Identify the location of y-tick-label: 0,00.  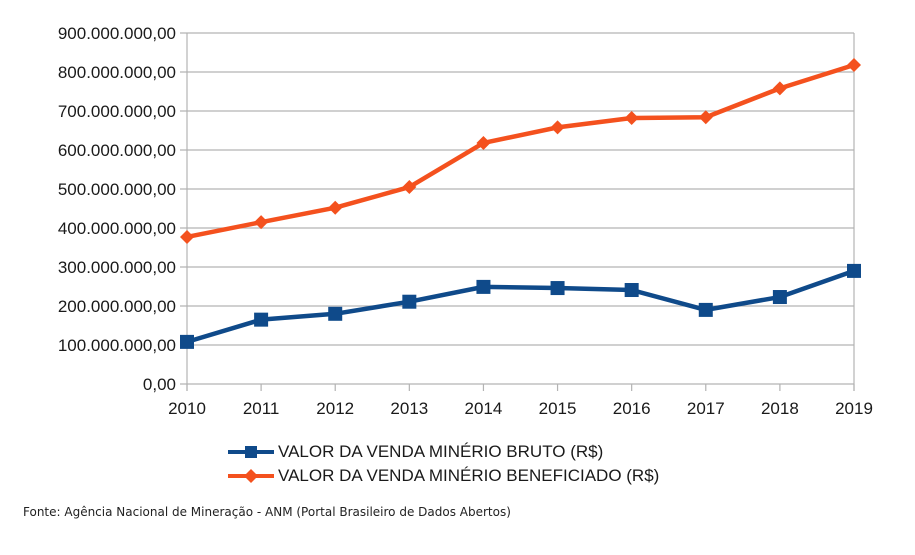
(159, 384).